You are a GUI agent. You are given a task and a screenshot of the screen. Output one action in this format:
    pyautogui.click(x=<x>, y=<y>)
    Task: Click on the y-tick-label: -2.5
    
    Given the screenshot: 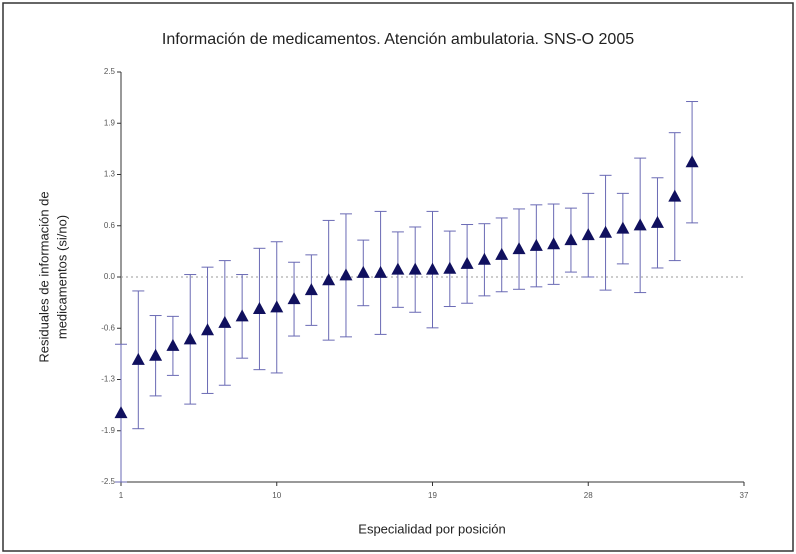 What is the action you would take?
    pyautogui.click(x=108, y=481)
    